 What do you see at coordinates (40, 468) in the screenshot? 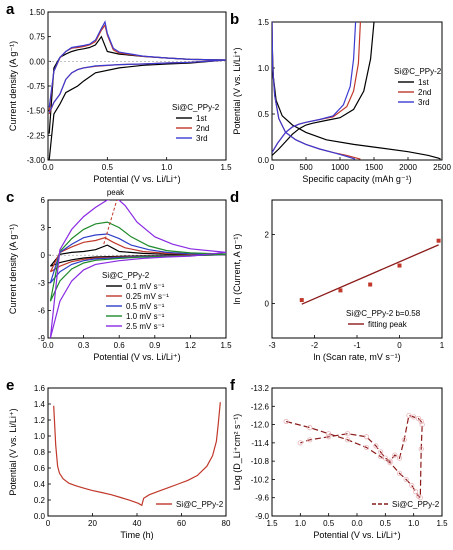
I see `y-tick-label: 0.6` at bounding box center [40, 468].